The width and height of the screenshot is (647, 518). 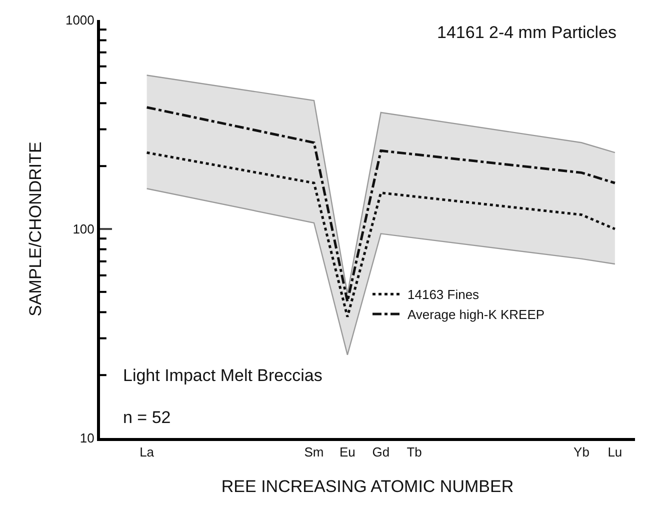 I want to click on annotation: Light Impact Melt Breccias, so click(x=222, y=375).